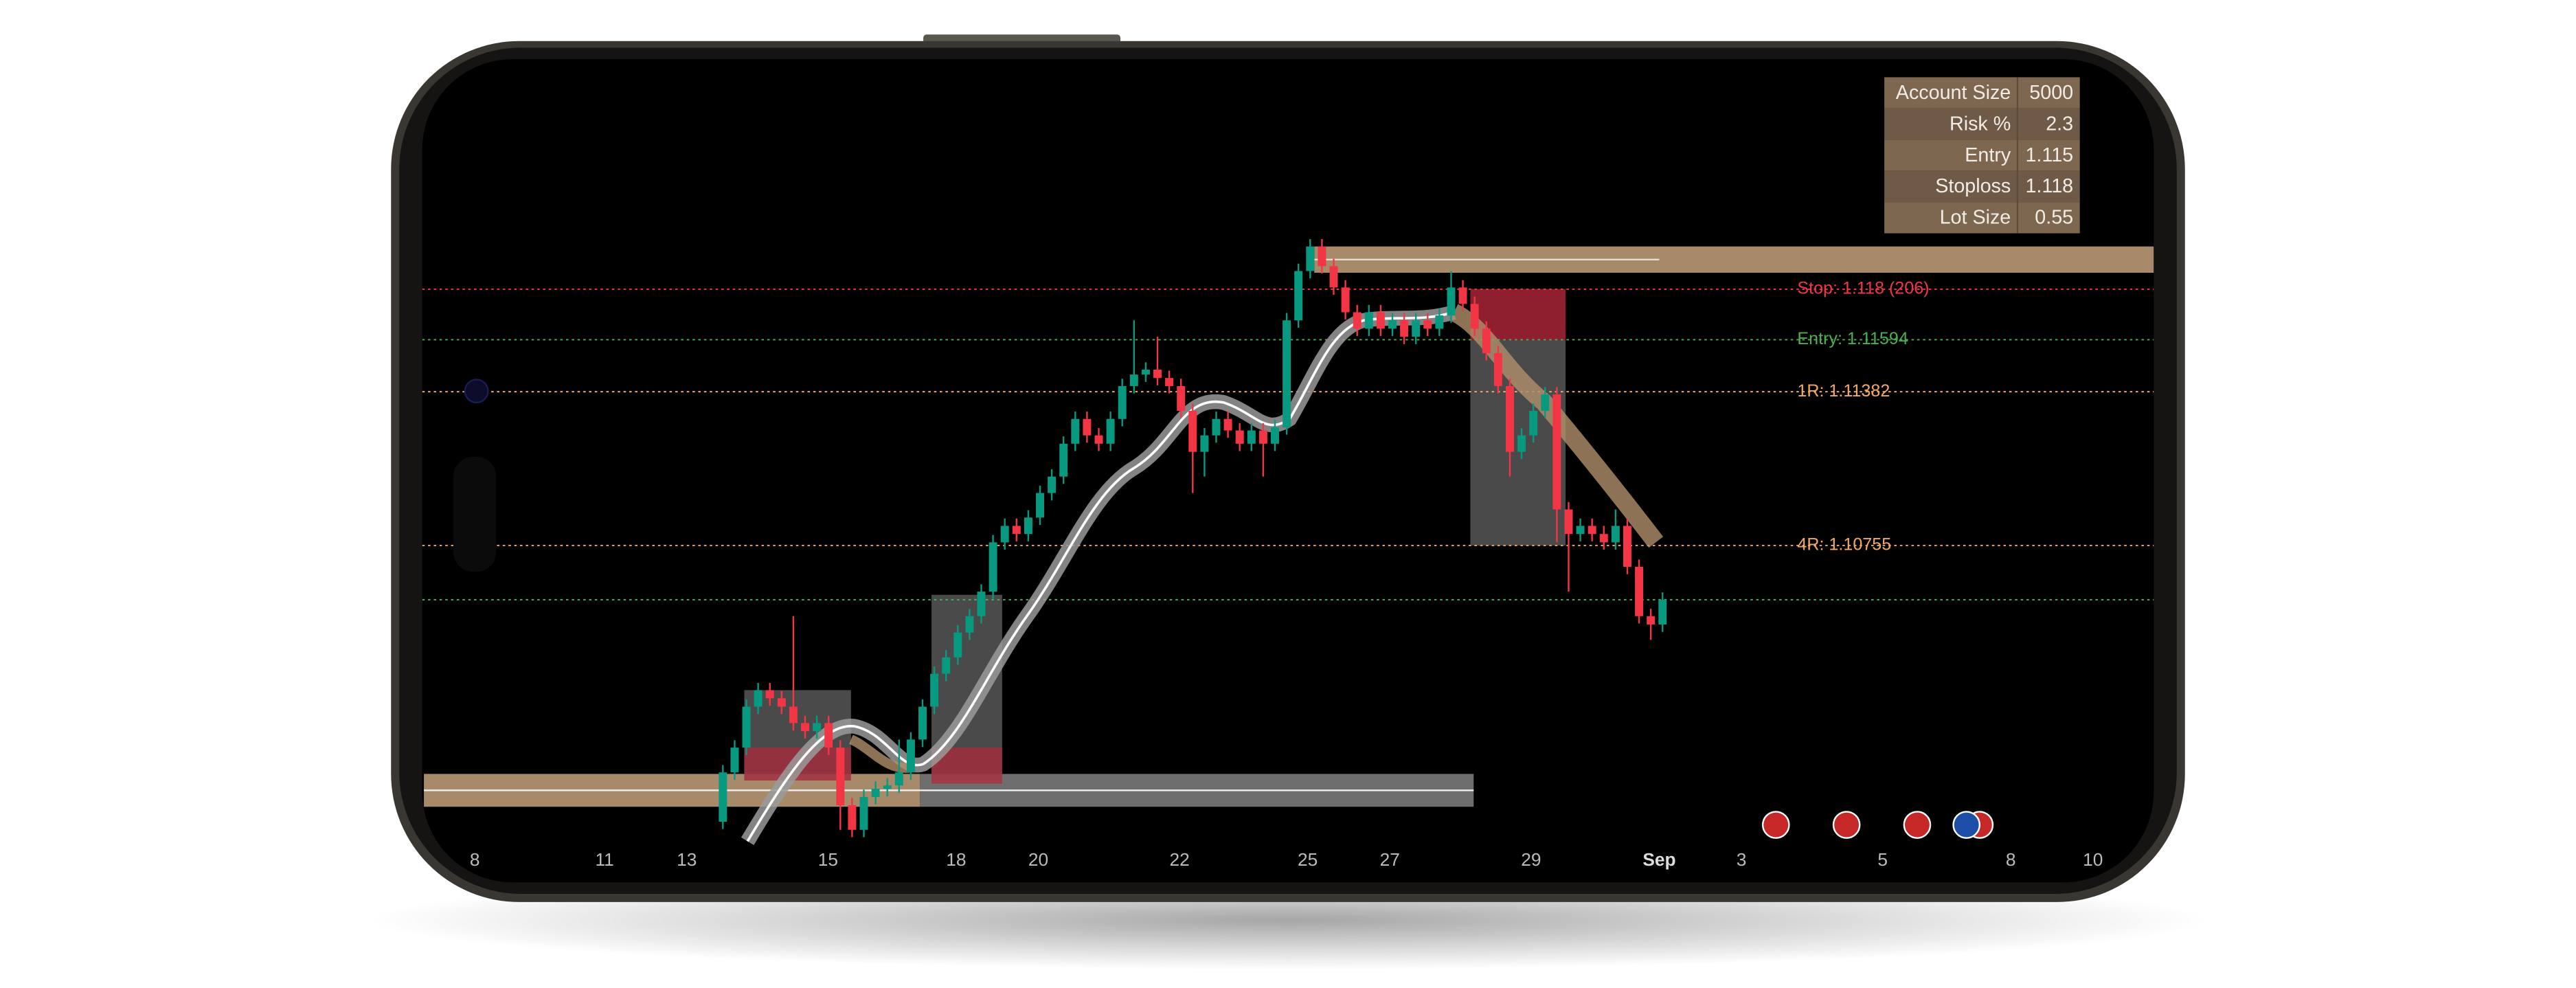  Describe the element at coordinates (2049, 155) in the screenshot. I see `table-value: 1.115` at that location.